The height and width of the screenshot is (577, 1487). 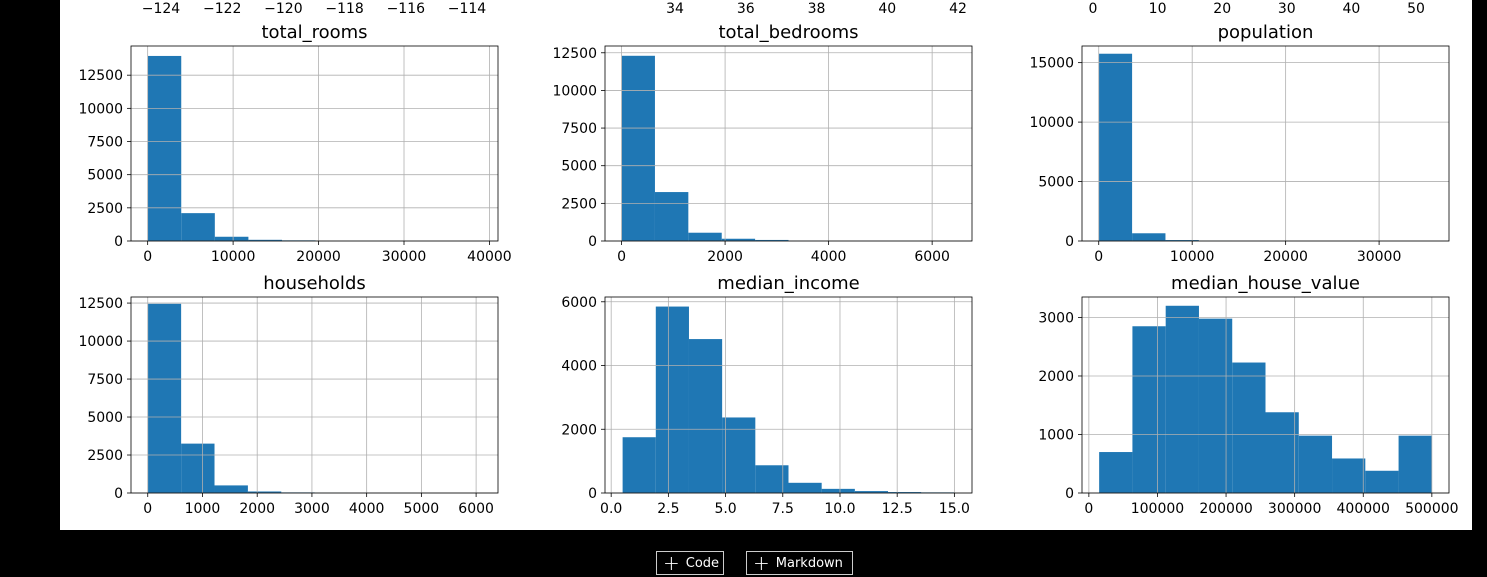 What do you see at coordinates (746, 9) in the screenshot?
I see `top-clipped-tick-label: 36` at bounding box center [746, 9].